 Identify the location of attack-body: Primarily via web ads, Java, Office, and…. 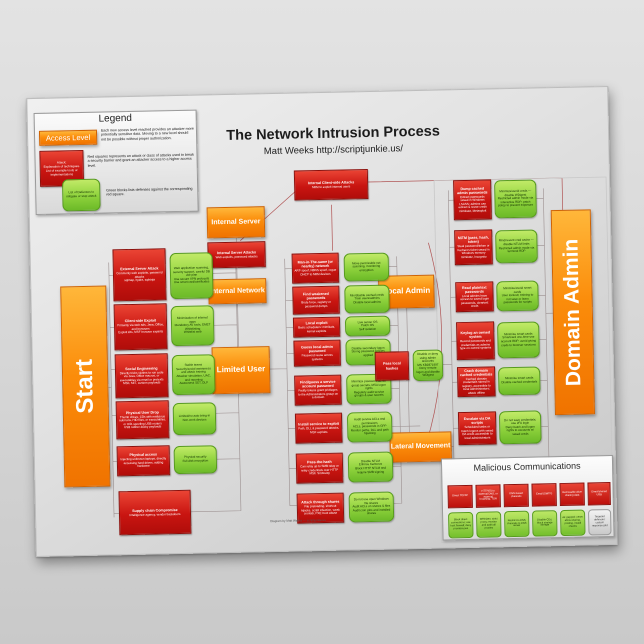
(140, 328).